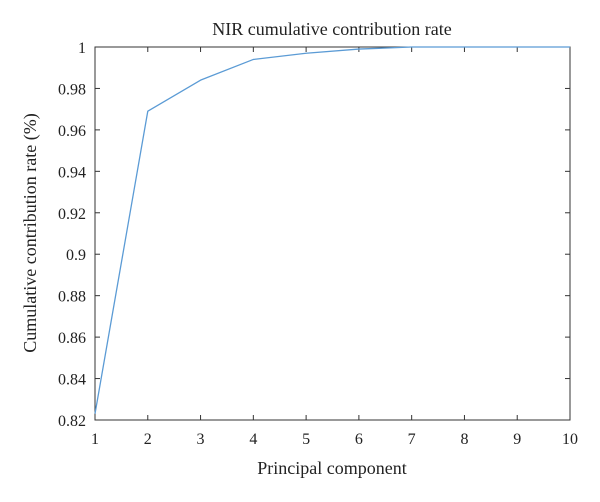  Describe the element at coordinates (464, 439) in the screenshot. I see `x-tick-label: 8` at that location.